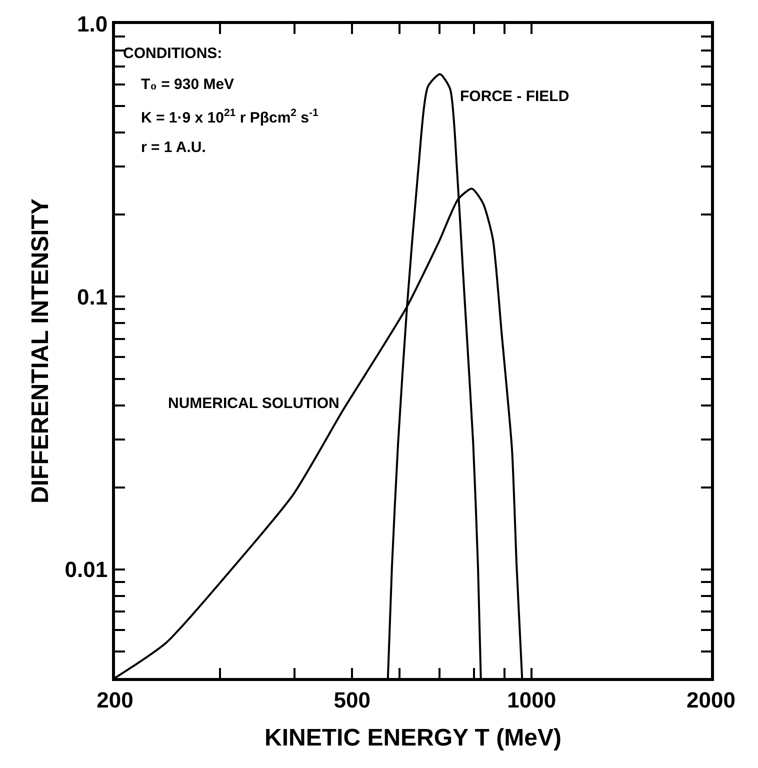  Describe the element at coordinates (515, 96) in the screenshot. I see `series-label: FORCE - FIELD` at that location.